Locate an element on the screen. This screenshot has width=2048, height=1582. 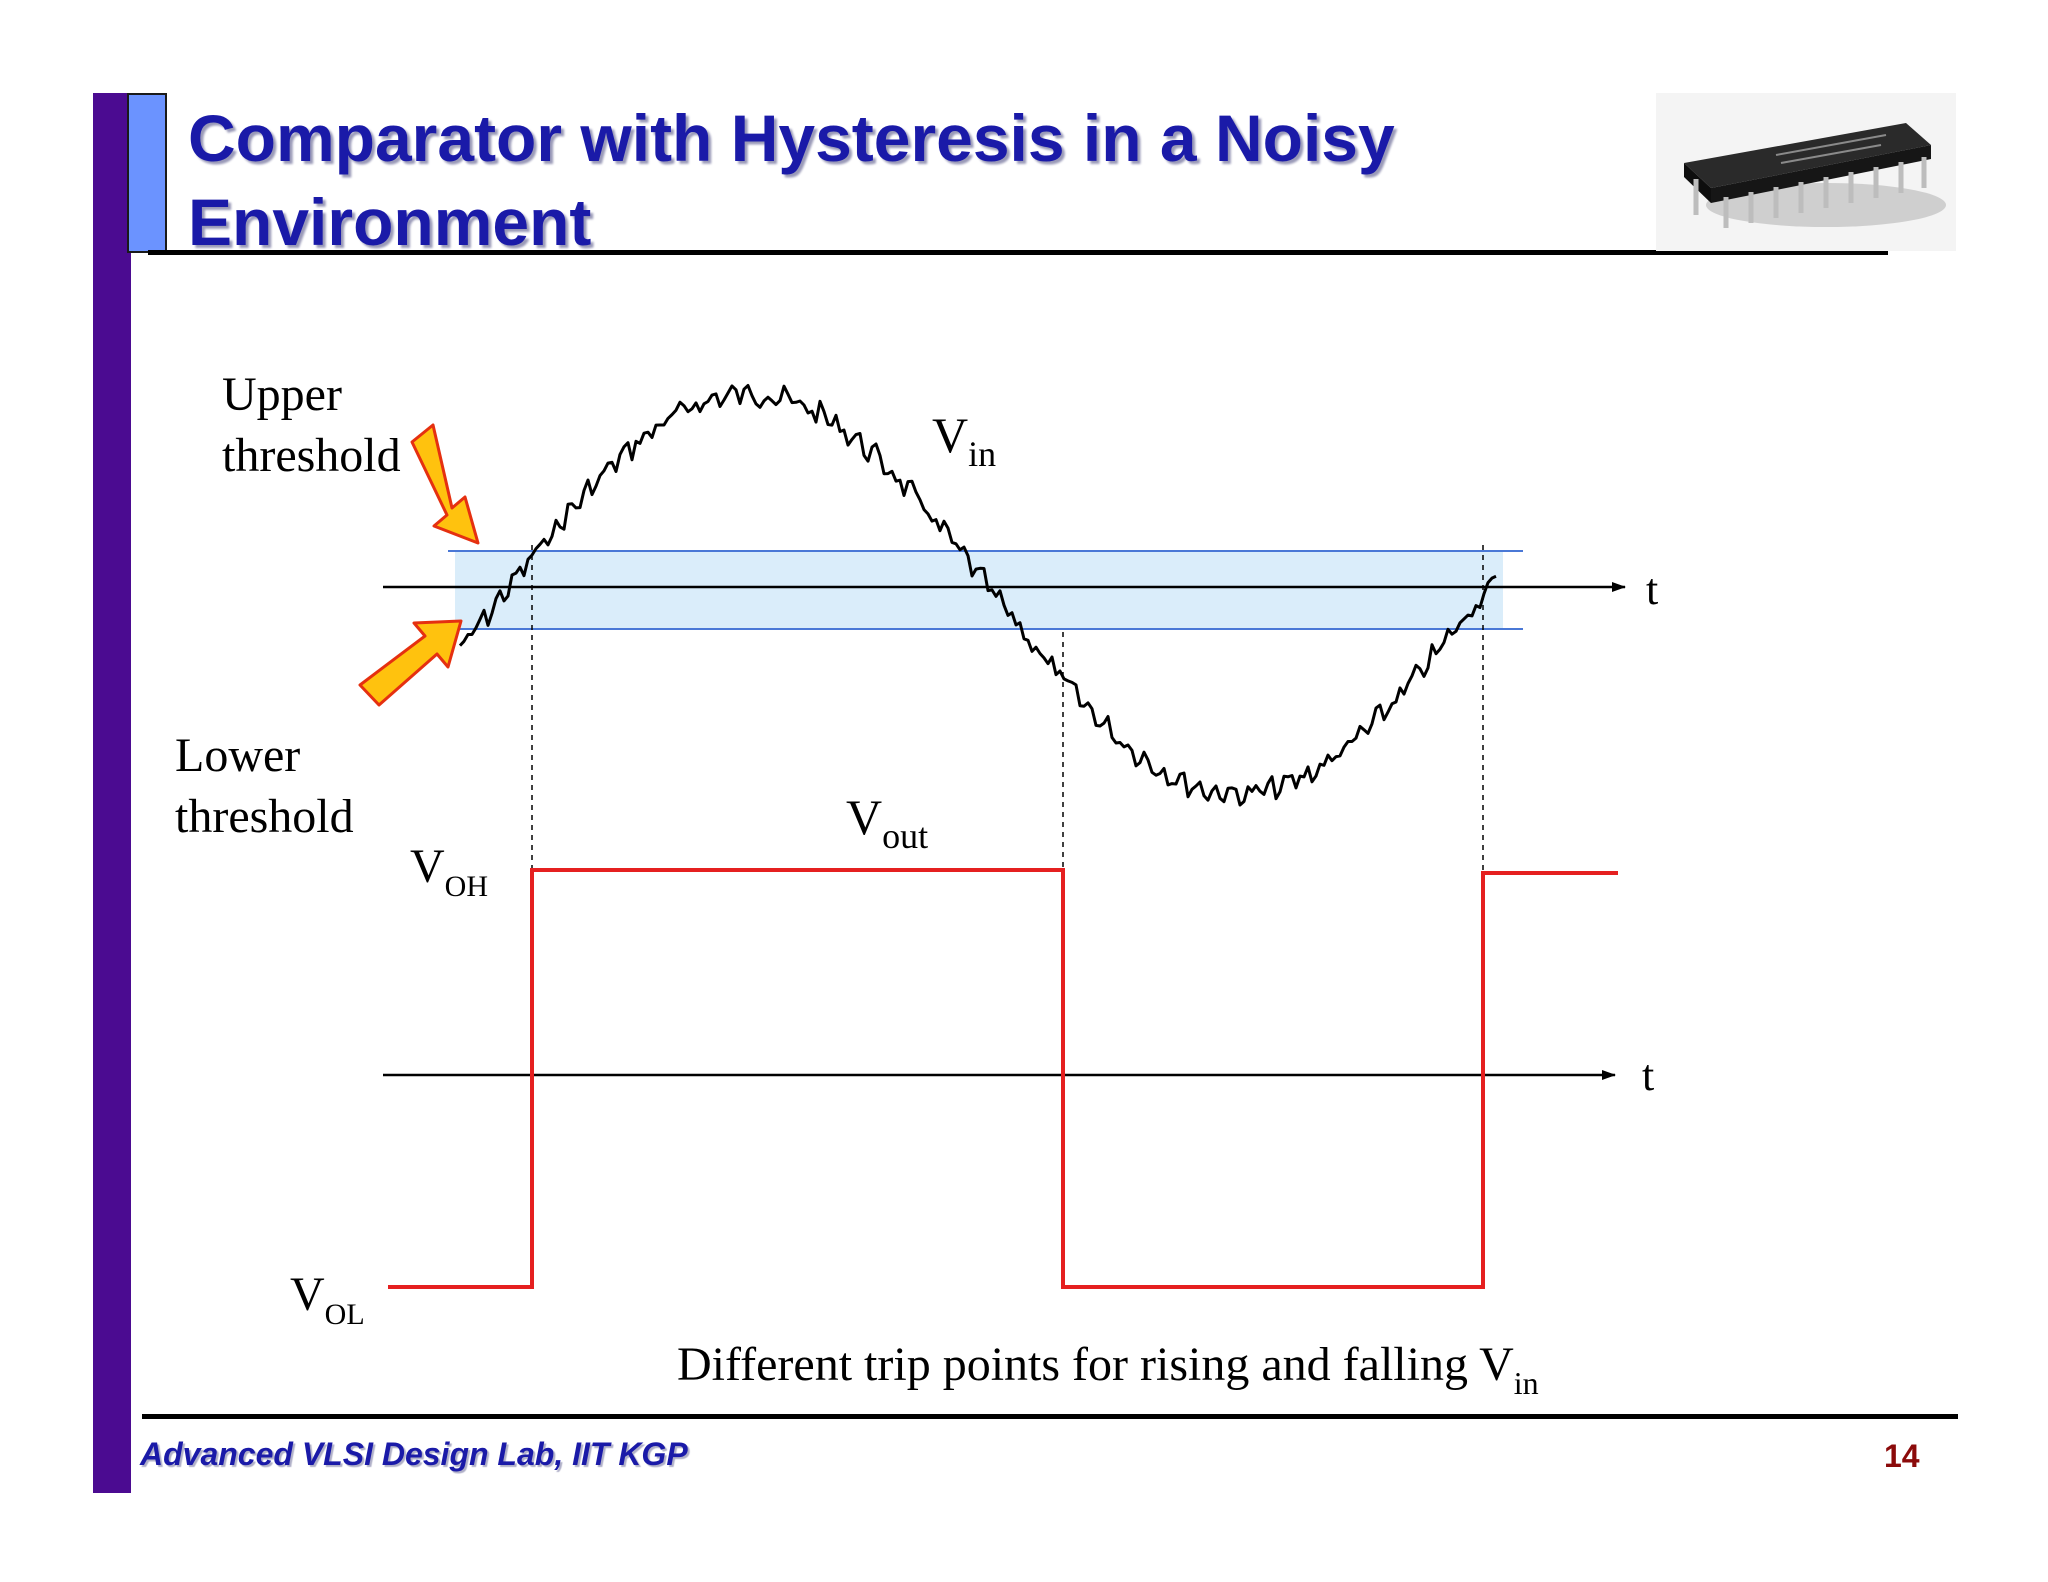
chip-photo-icon is located at coordinates (1806, 172).